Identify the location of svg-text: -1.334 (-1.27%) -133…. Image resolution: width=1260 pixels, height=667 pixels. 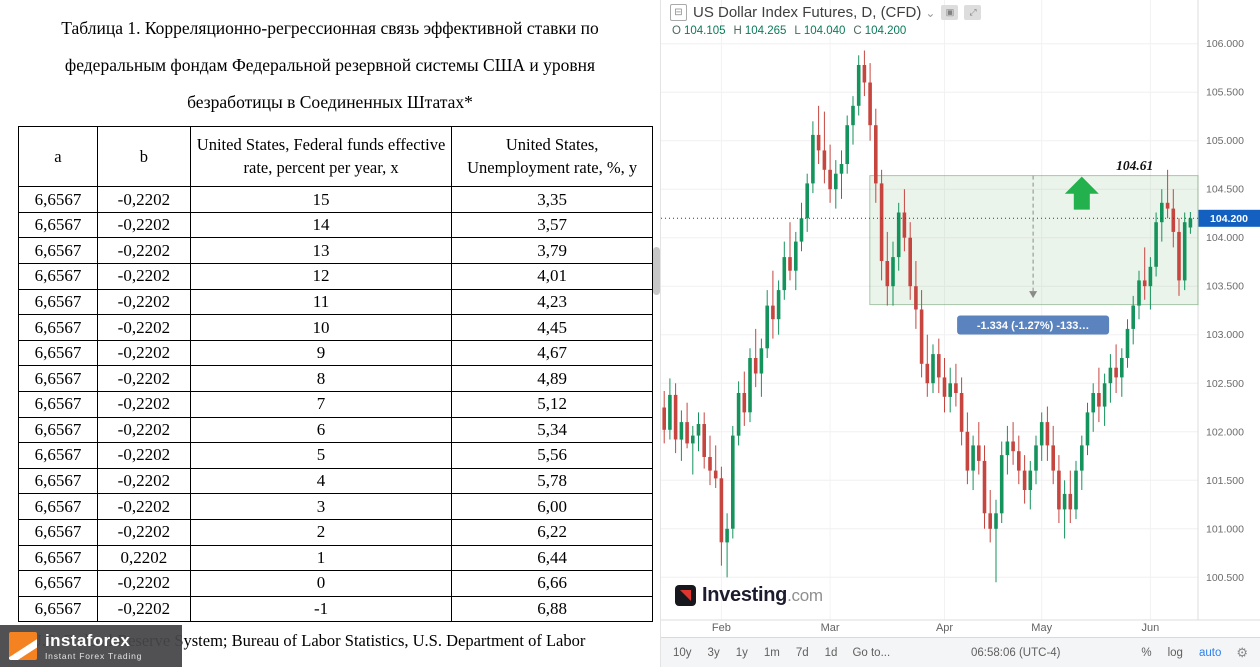
(1033, 326).